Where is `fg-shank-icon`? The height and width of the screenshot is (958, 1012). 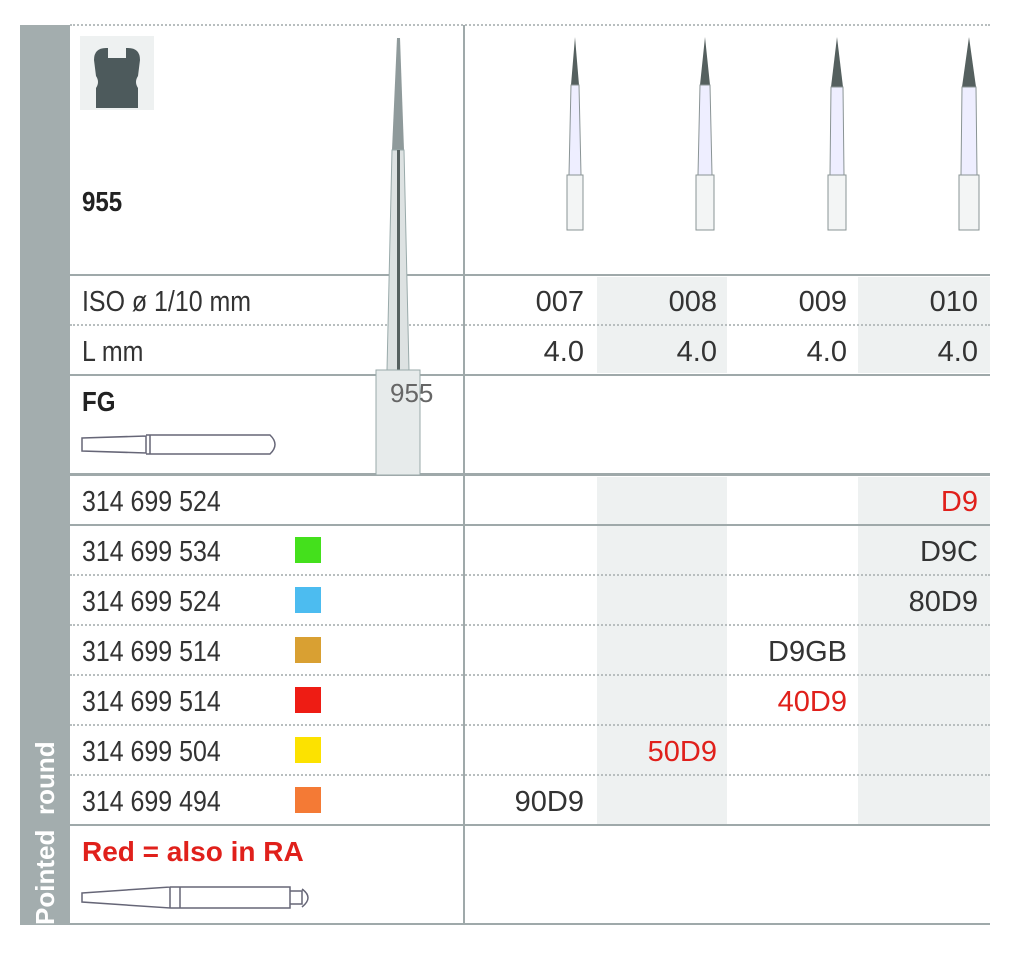
fg-shank-icon is located at coordinates (178, 444).